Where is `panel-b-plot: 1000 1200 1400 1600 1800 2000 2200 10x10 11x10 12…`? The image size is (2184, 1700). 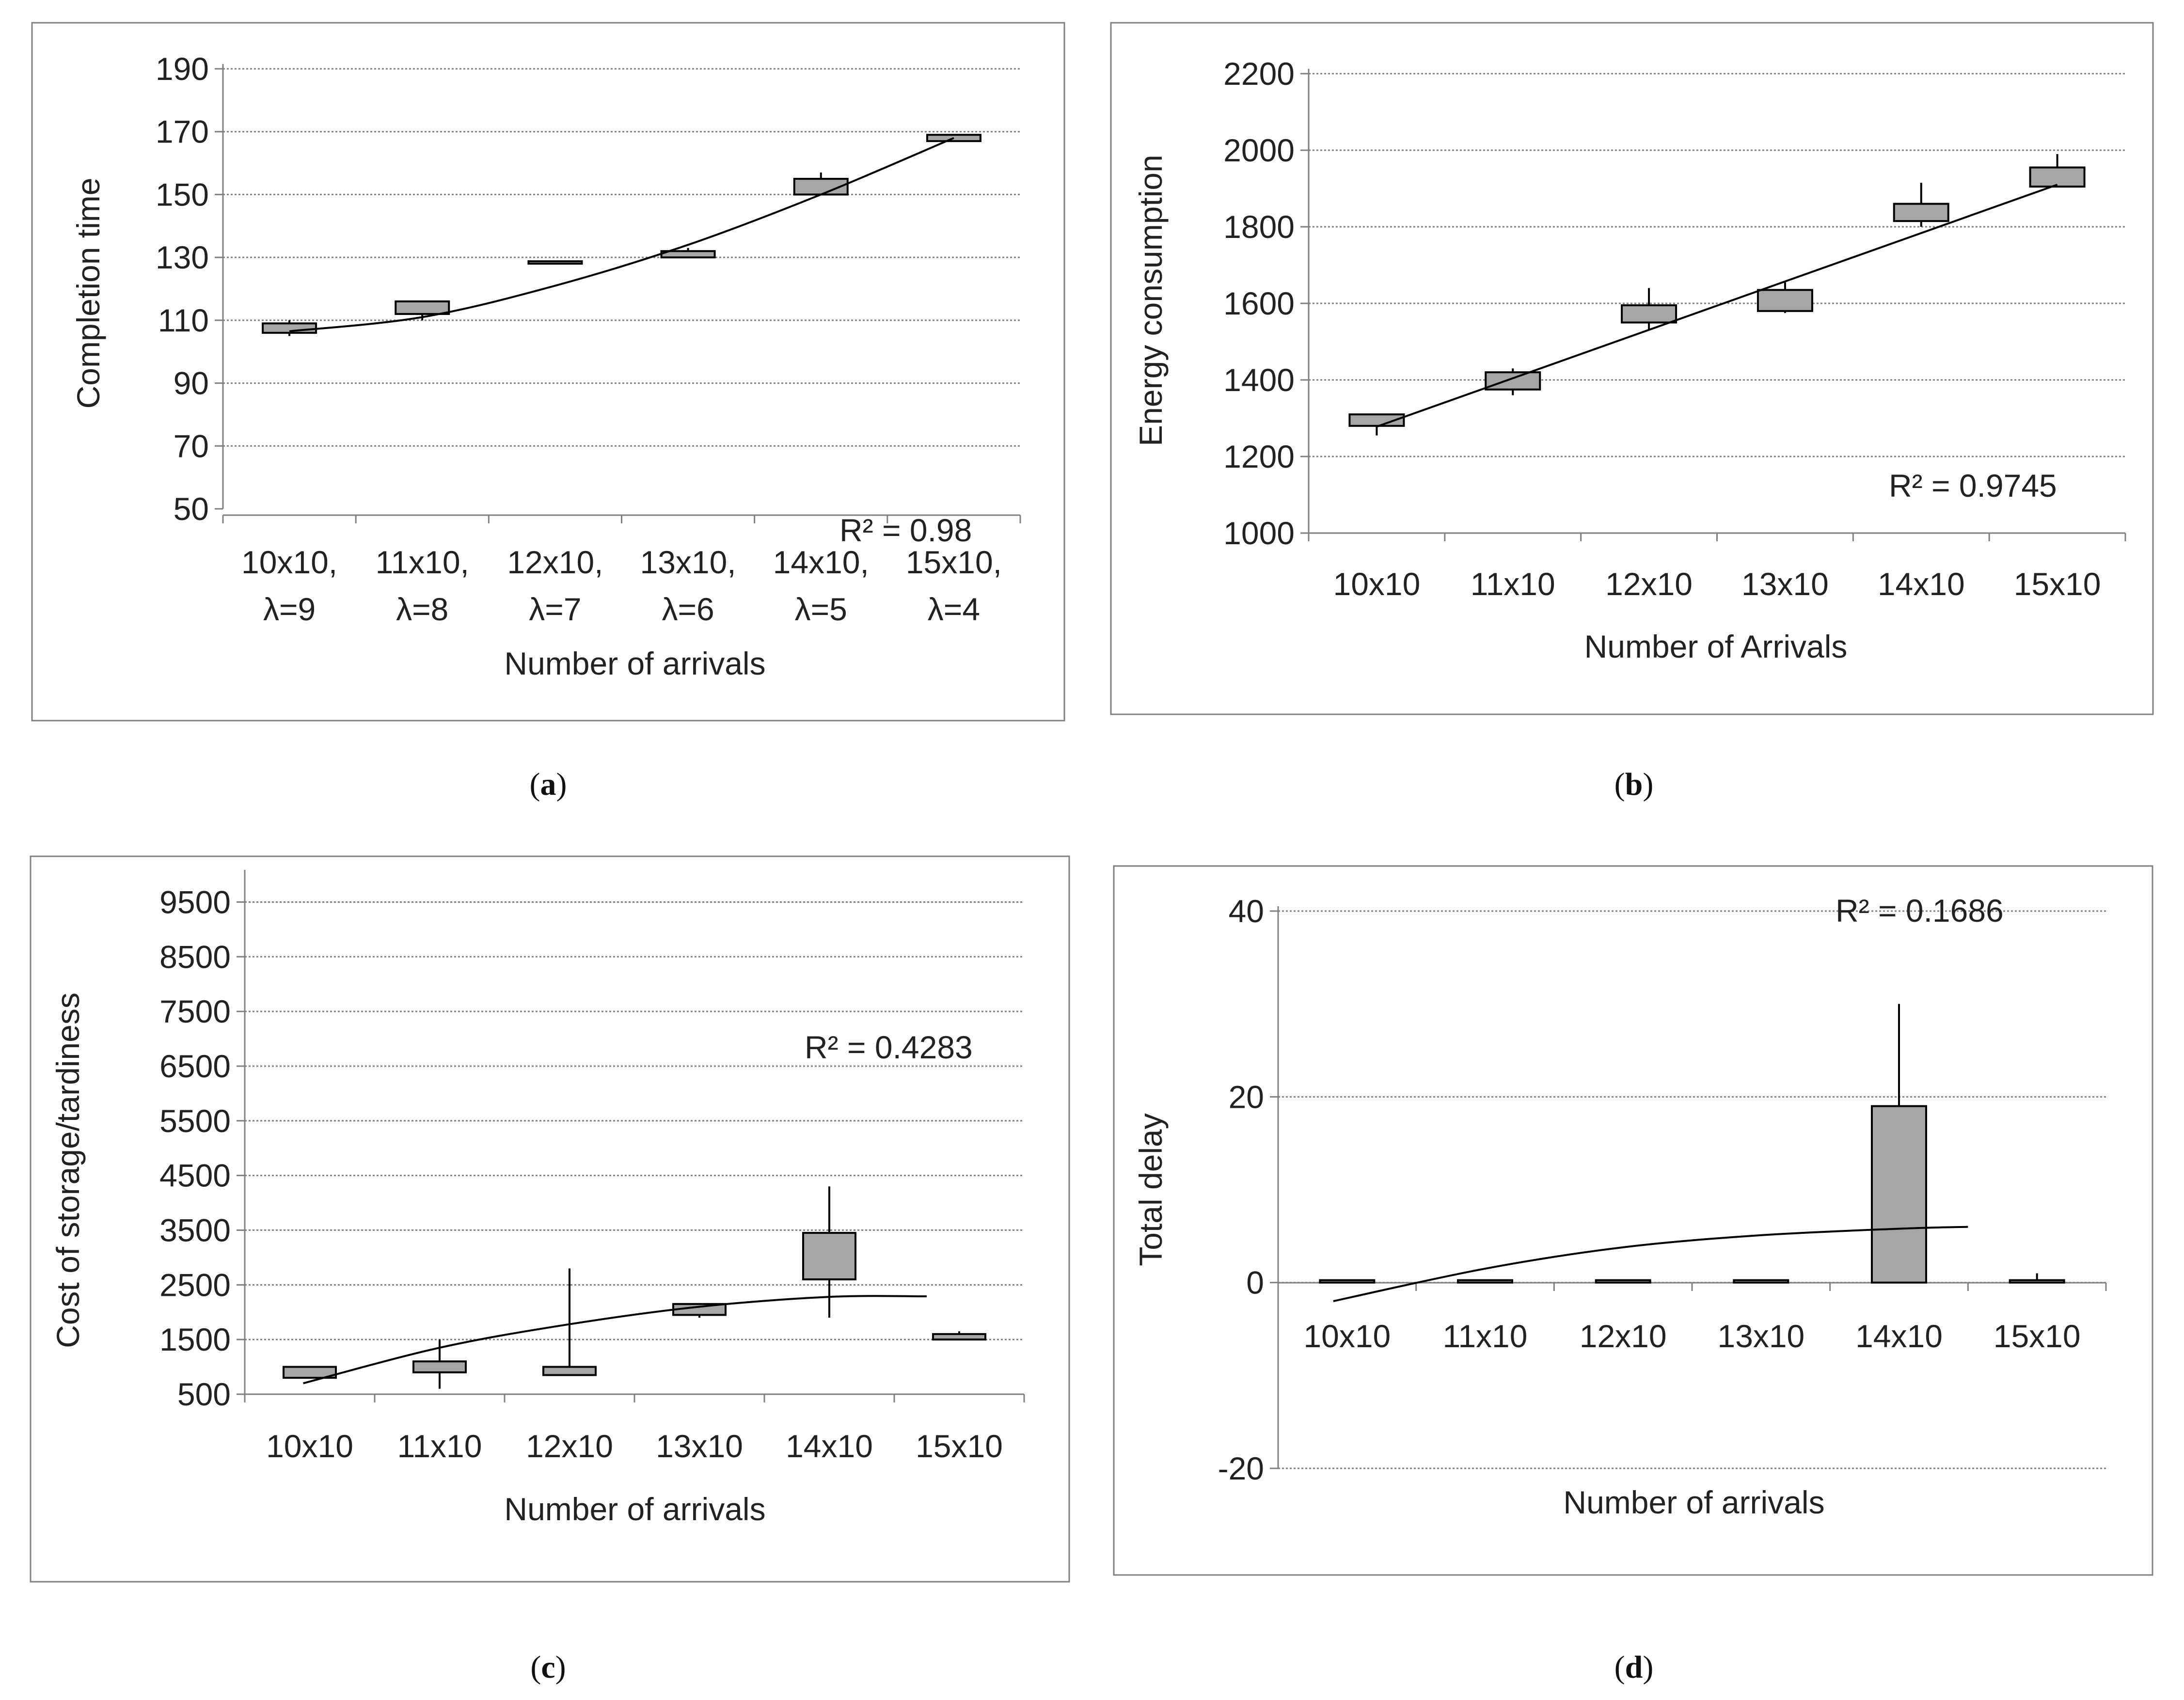 panel-b-plot: 1000 1200 1400 1600 1800 2000 2200 10x10 11x10 12… is located at coordinates (1675, 329).